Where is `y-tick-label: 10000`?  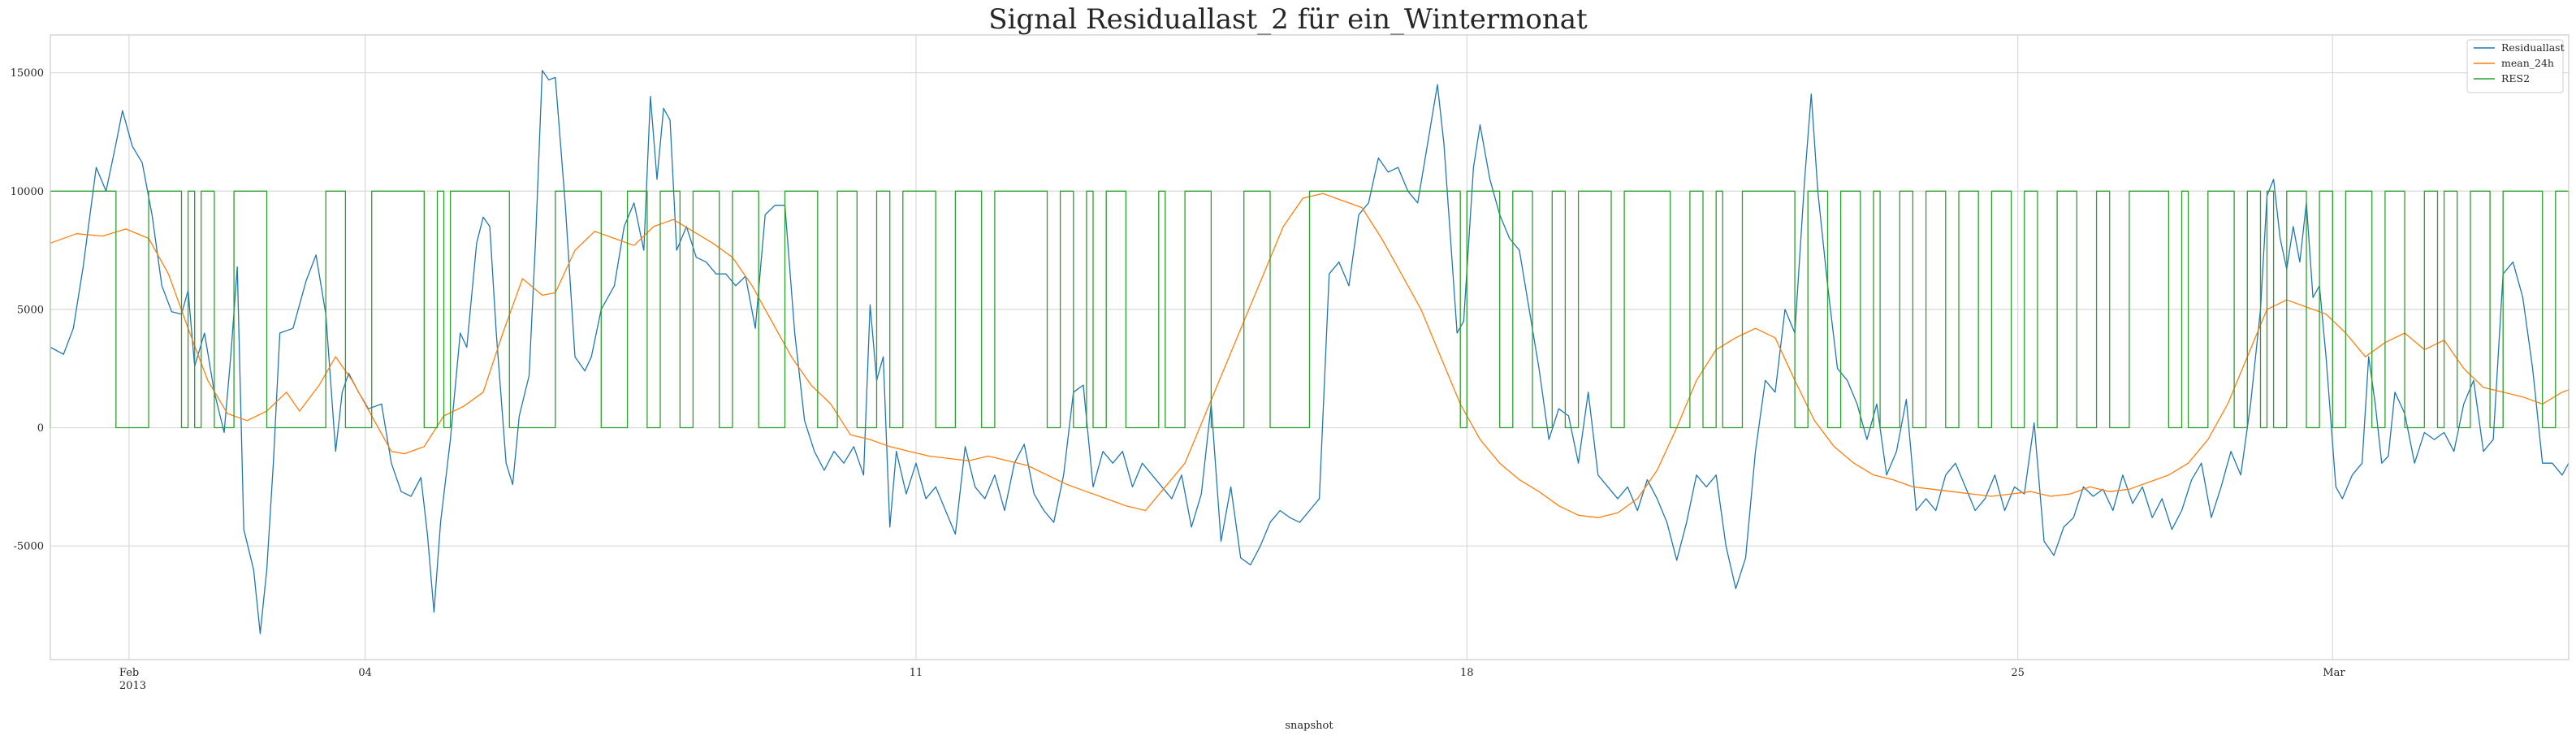
y-tick-label: 10000 is located at coordinates (28, 192).